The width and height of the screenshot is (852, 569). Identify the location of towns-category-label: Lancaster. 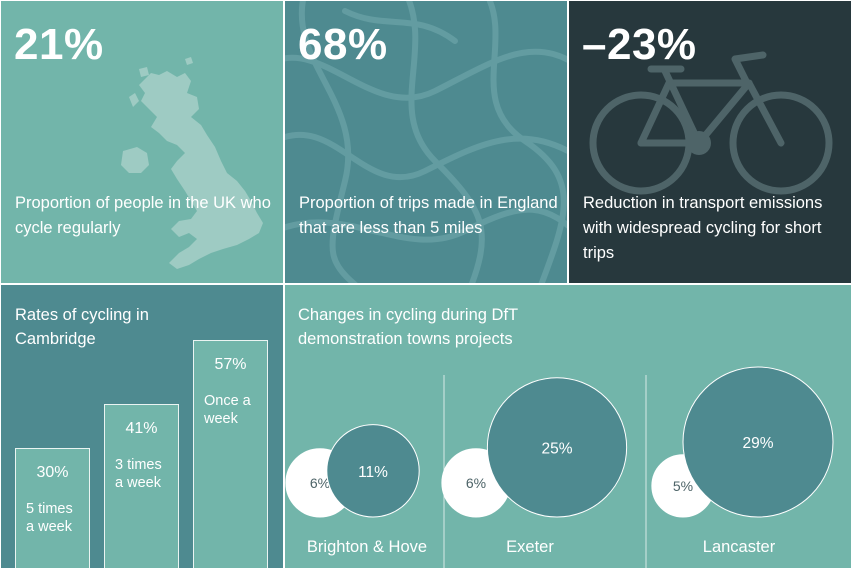
(739, 547).